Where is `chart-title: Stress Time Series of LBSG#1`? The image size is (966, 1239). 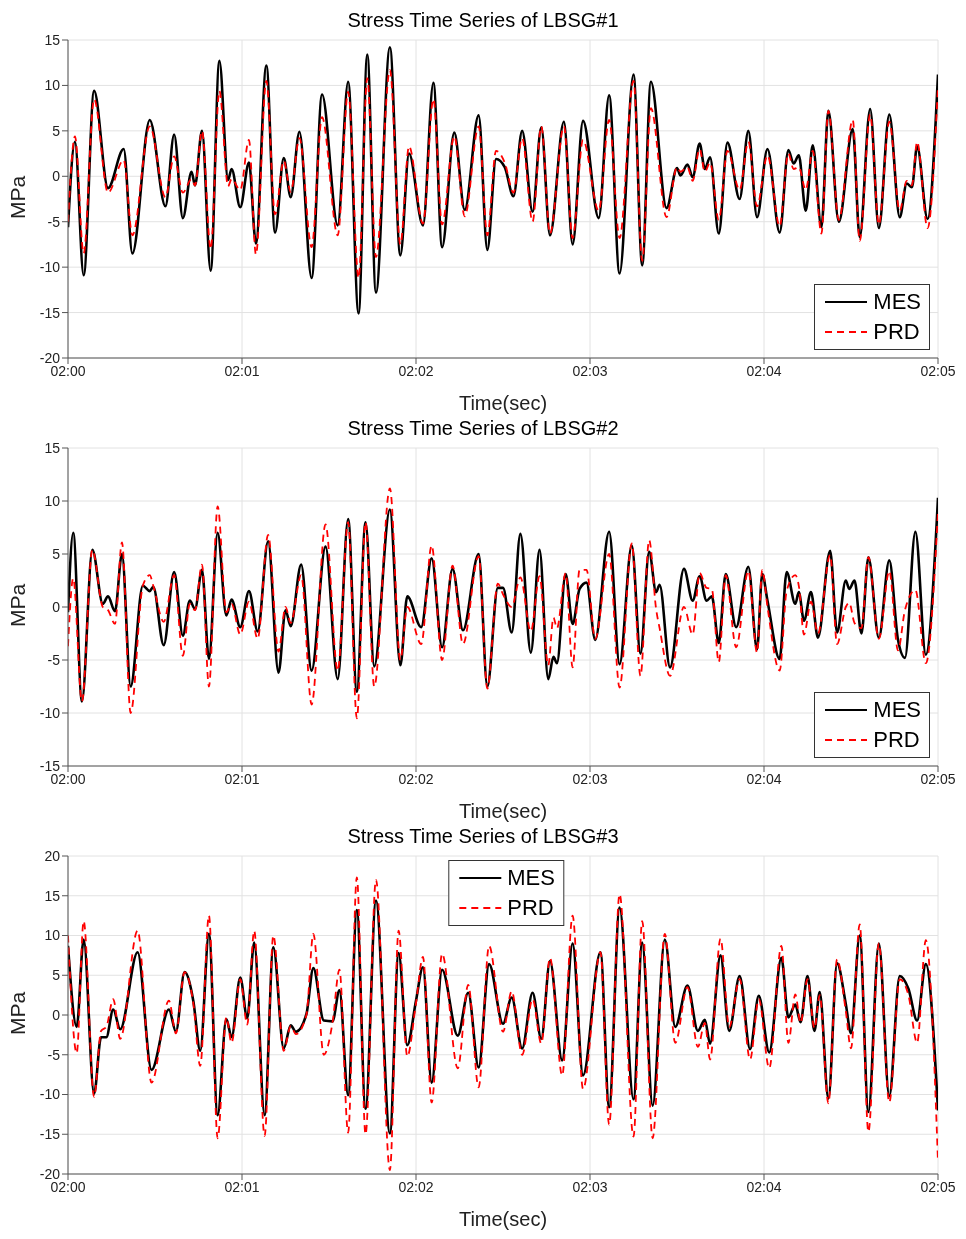 chart-title: Stress Time Series of LBSG#1 is located at coordinates (483, 20).